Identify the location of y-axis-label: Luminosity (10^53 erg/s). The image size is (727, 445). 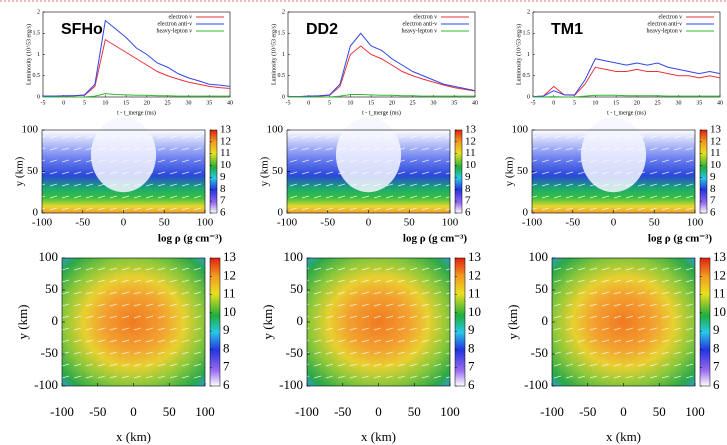
(273, 54).